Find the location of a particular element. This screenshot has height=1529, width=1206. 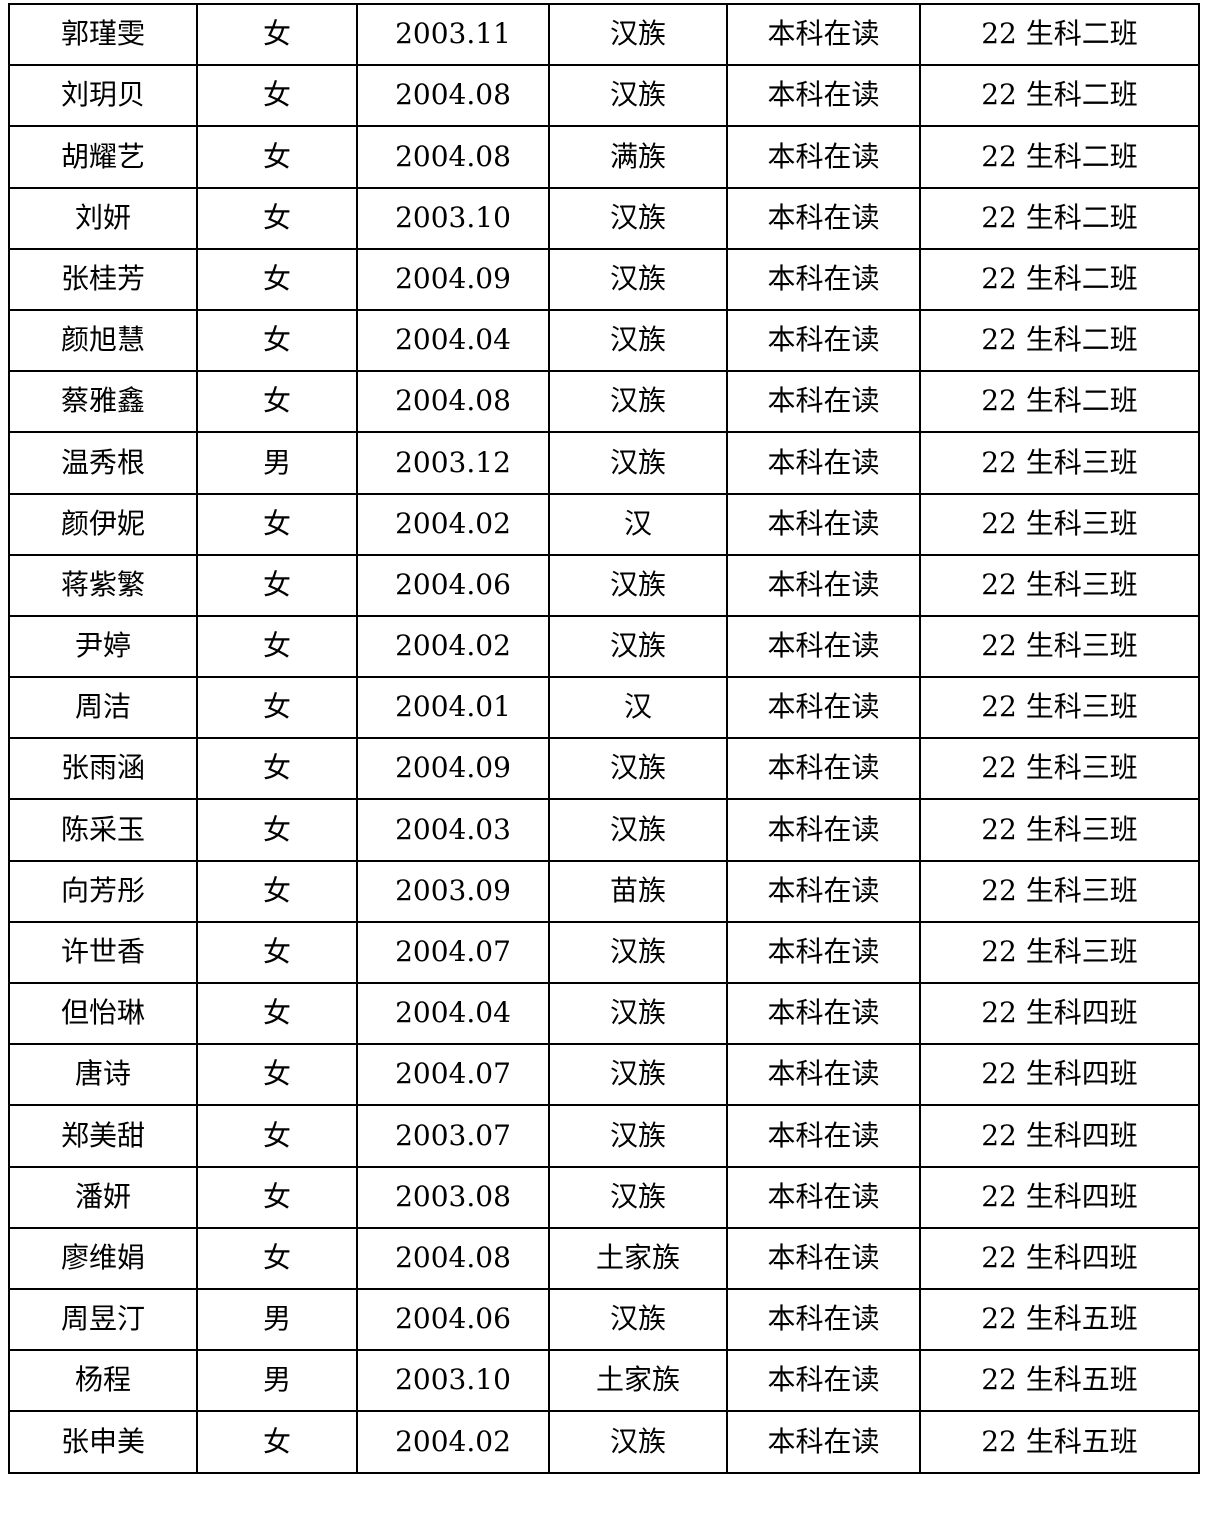

cell-birth-date: 2003.12 is located at coordinates (453, 463).